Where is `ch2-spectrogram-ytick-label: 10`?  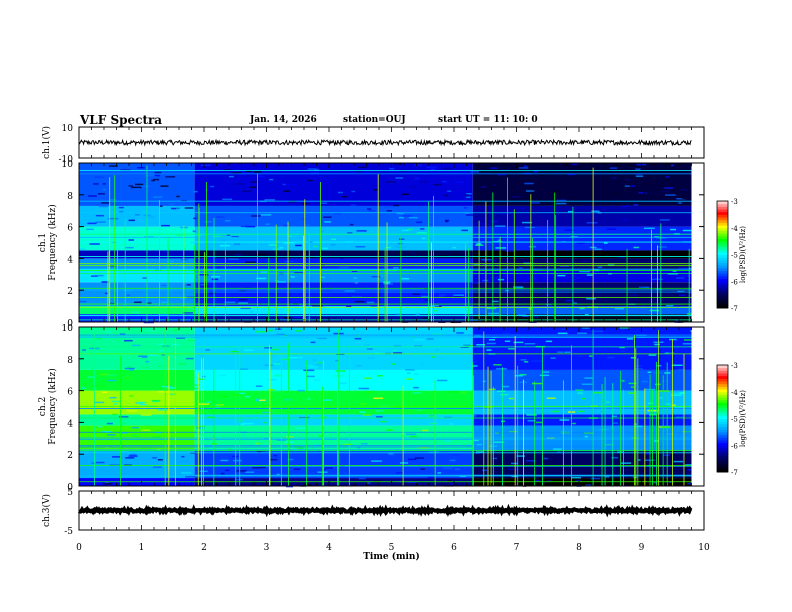 ch2-spectrogram-ytick-label: 10 is located at coordinates (68, 329).